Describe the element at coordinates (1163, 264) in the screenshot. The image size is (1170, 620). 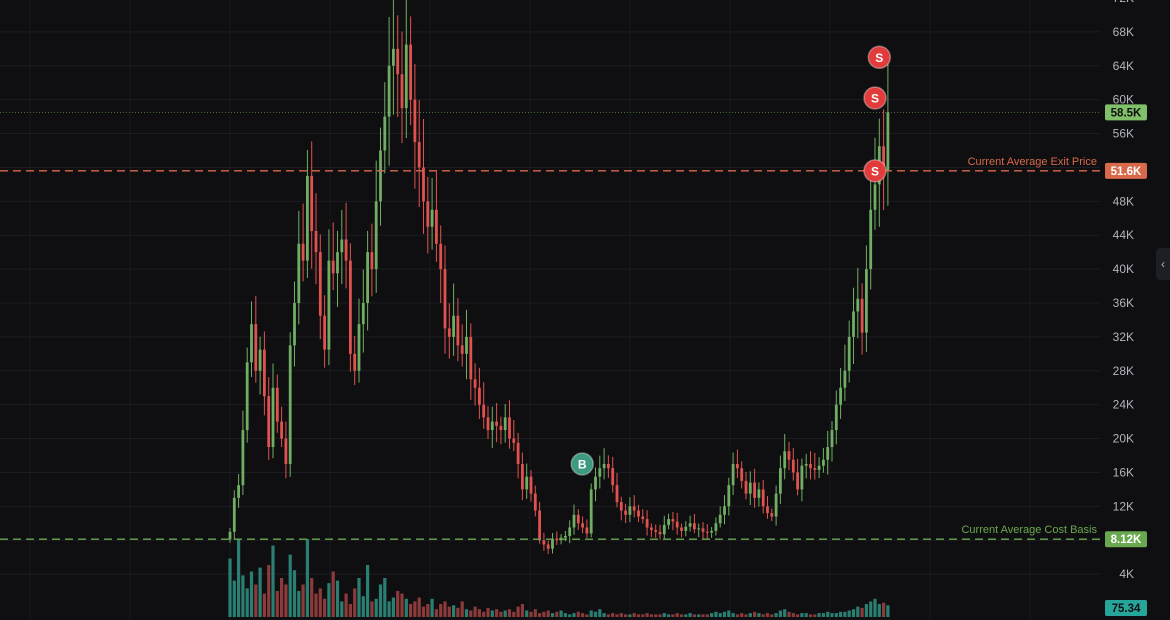
I see `chevron-left-icon: ‹` at that location.